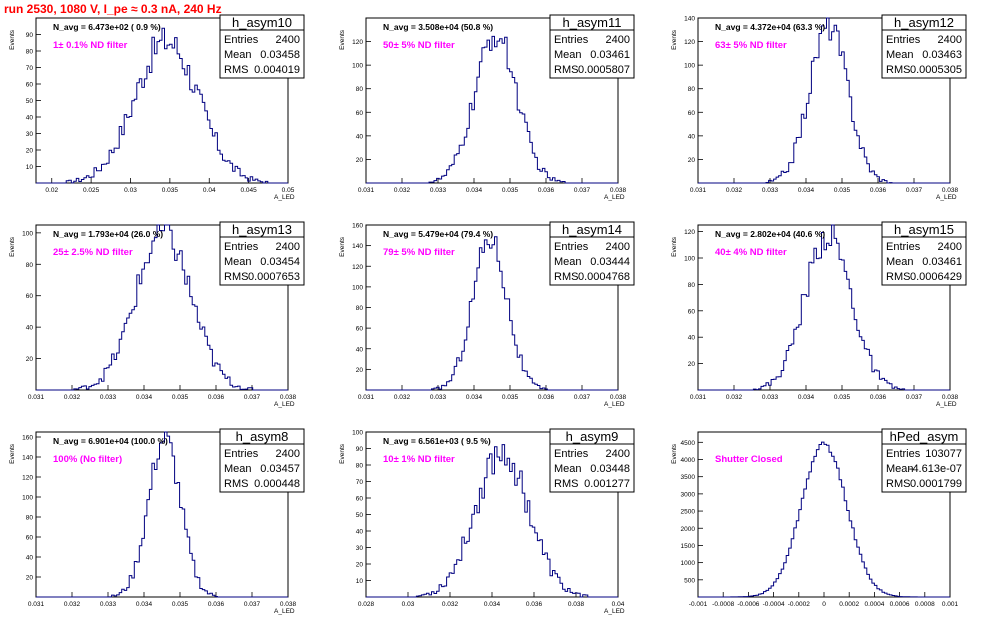 This screenshot has width=996, height=622. I want to click on y-tick-label: 40, so click(30, 328).